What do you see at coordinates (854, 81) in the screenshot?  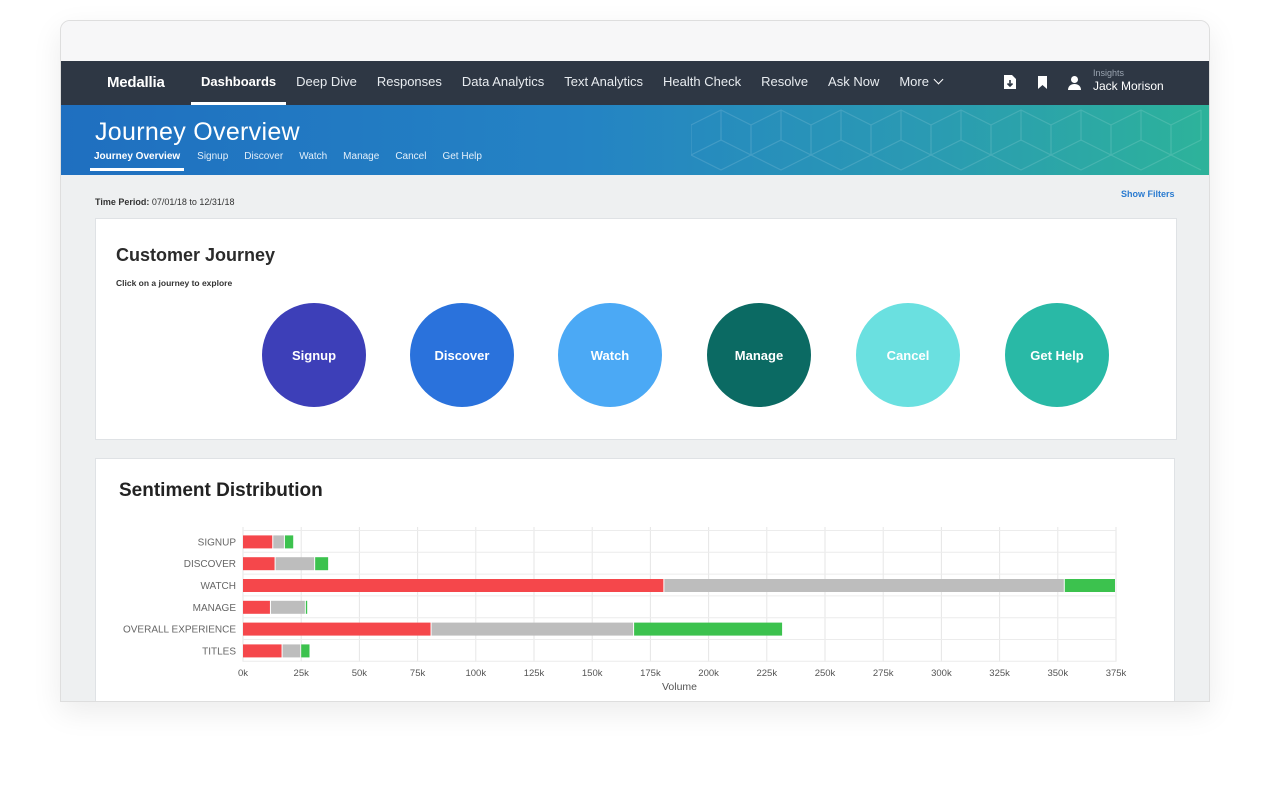 I see `nav-item-ask-now: Ask Now` at bounding box center [854, 81].